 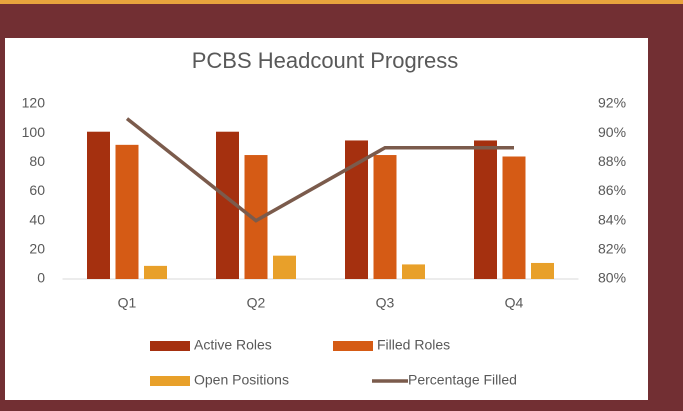 What do you see at coordinates (241, 380) in the screenshot?
I see `legend-label: Open Positions` at bounding box center [241, 380].